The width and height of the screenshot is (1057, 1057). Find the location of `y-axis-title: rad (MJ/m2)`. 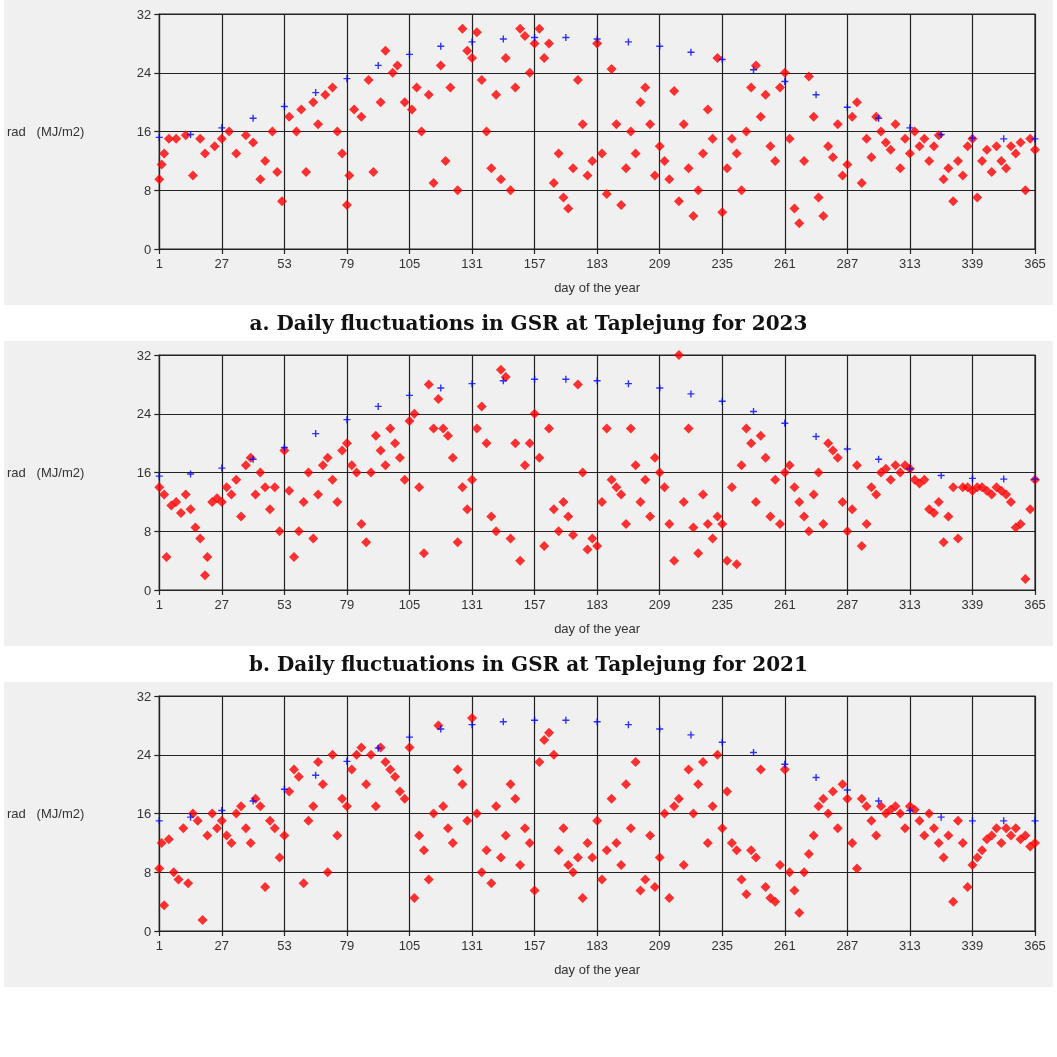

y-axis-title: rad (MJ/m2) is located at coordinates (45, 472).